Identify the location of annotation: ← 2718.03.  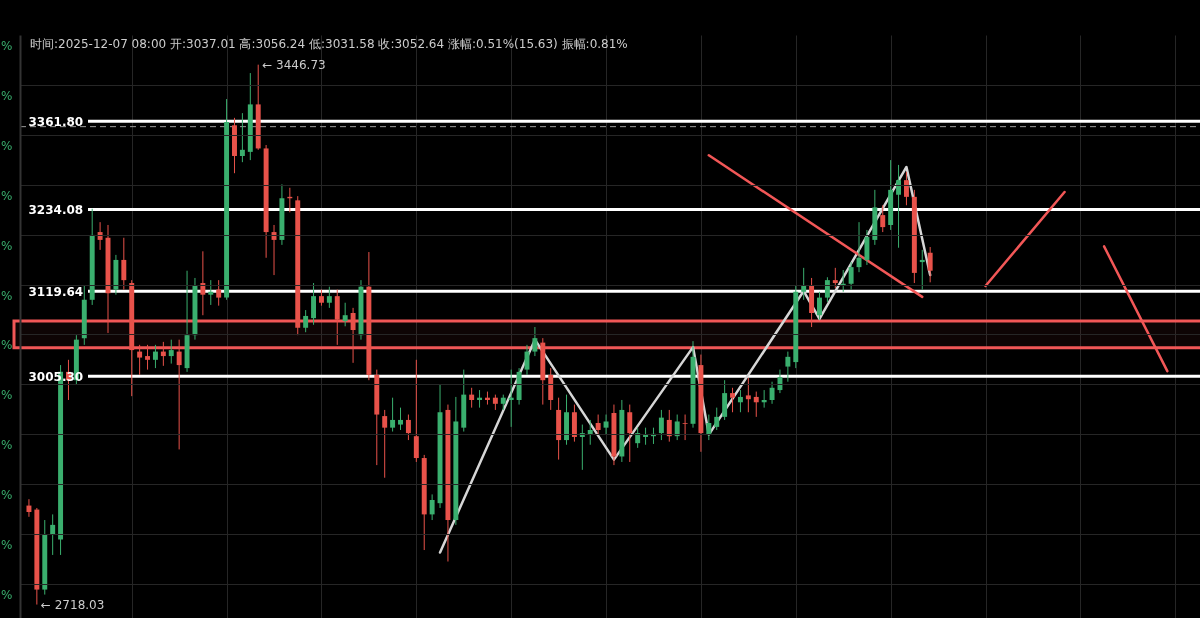
(72, 604).